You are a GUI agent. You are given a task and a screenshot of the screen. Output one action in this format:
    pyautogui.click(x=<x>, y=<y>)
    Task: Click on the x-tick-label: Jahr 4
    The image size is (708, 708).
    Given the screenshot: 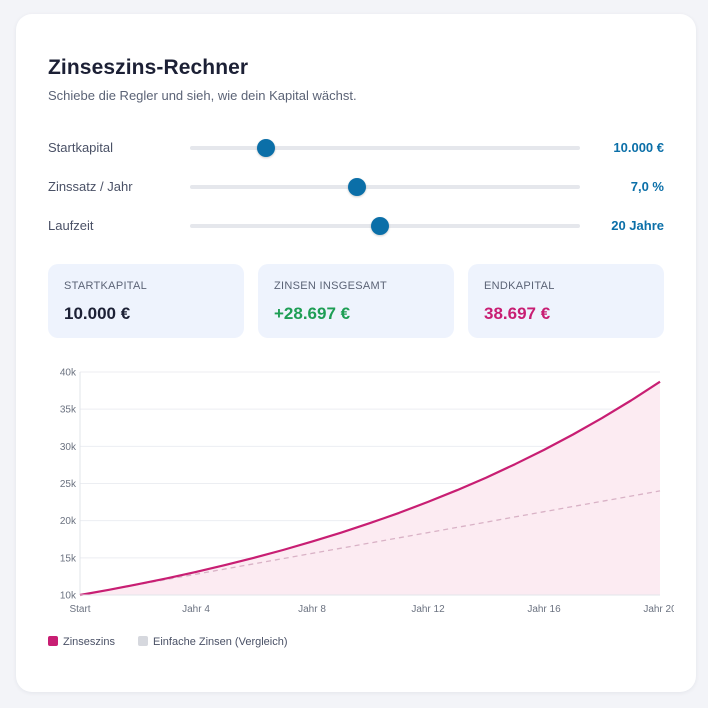 What is the action you would take?
    pyautogui.click(x=196, y=609)
    